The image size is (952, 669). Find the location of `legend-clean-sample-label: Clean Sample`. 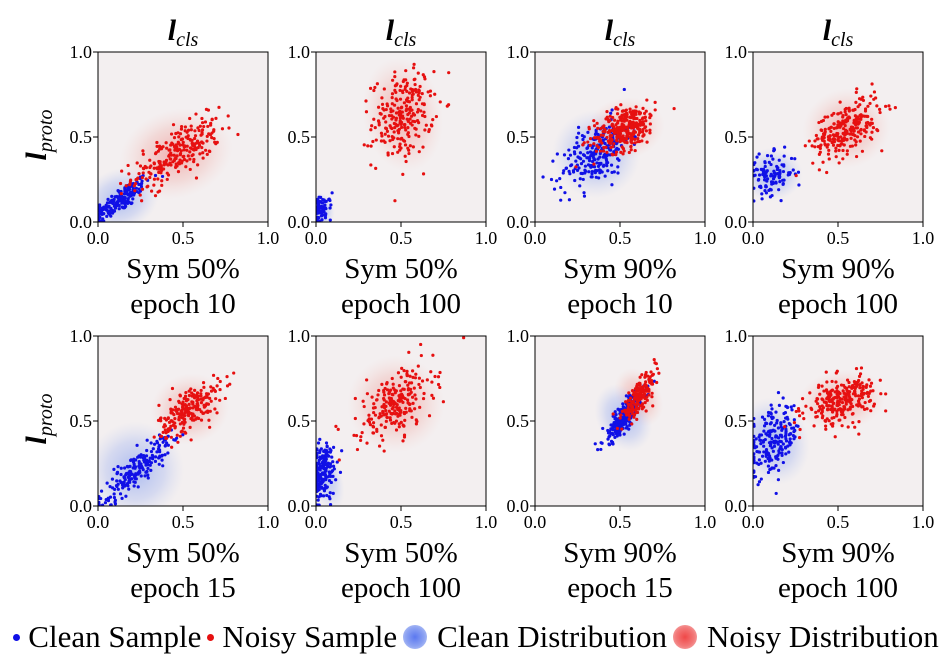

legend-clean-sample-label: Clean Sample is located at coordinates (115, 636).